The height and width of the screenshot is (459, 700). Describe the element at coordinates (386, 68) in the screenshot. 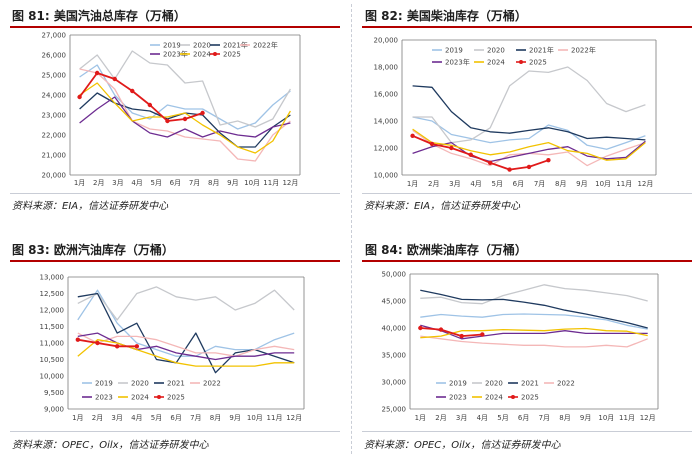

I see `y-tick-label: 18,000` at that location.